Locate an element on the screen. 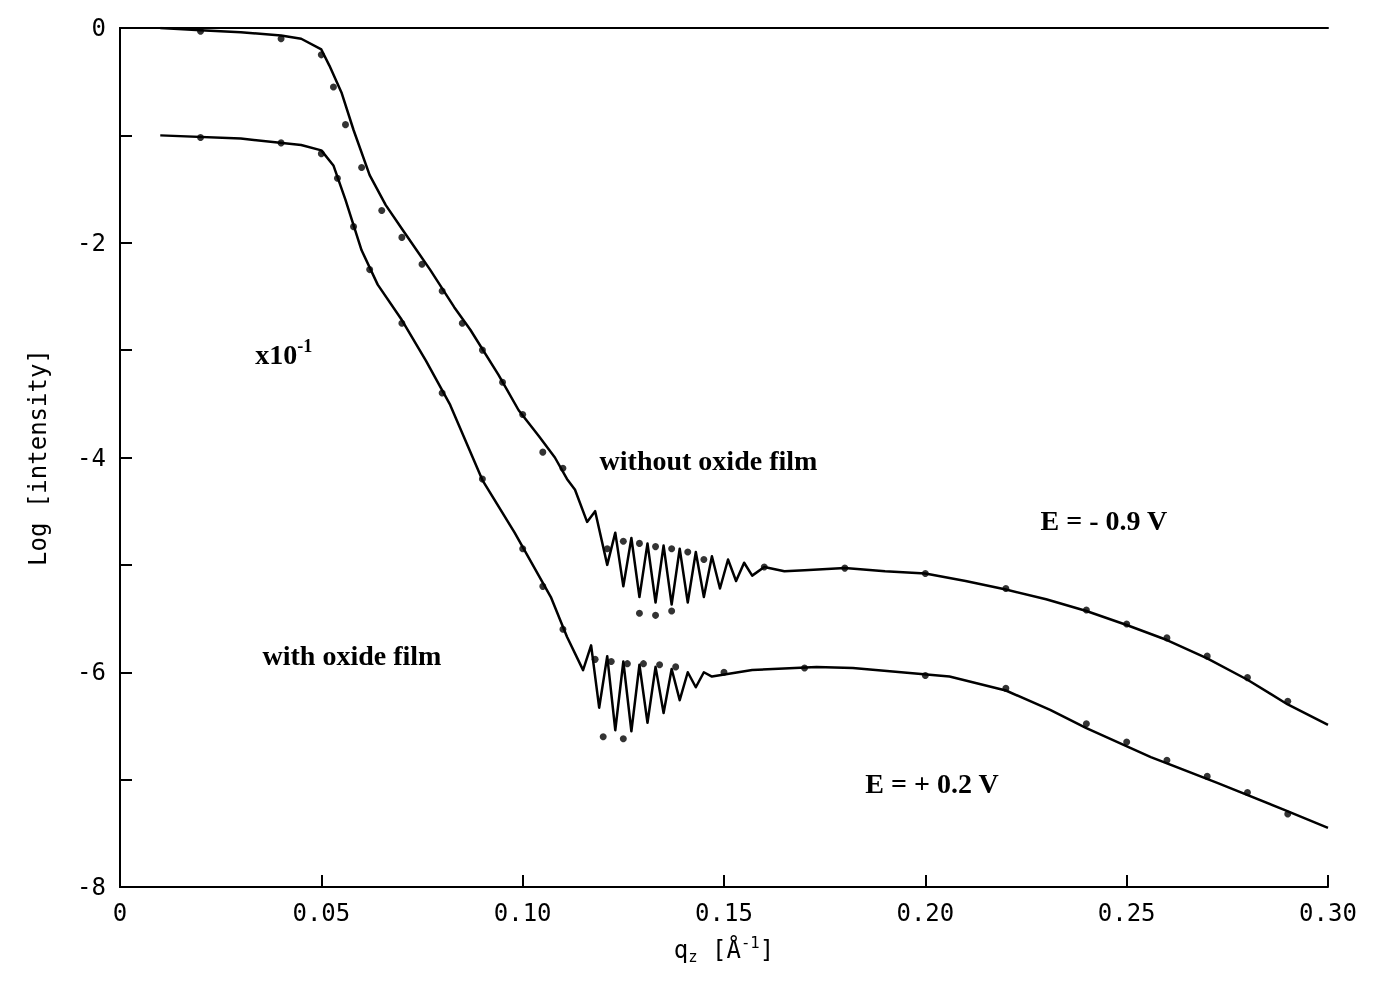  annotation: E = + 0.2 V is located at coordinates (932, 783).